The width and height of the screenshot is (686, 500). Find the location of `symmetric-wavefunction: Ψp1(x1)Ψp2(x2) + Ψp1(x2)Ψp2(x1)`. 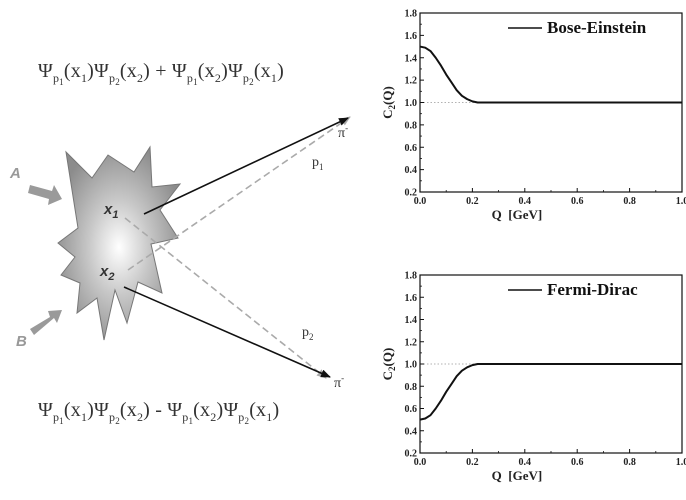

symmetric-wavefunction: Ψp1(x1)Ψp2(x2) + Ψp1(x2)Ψp2(x1) is located at coordinates (161, 73).